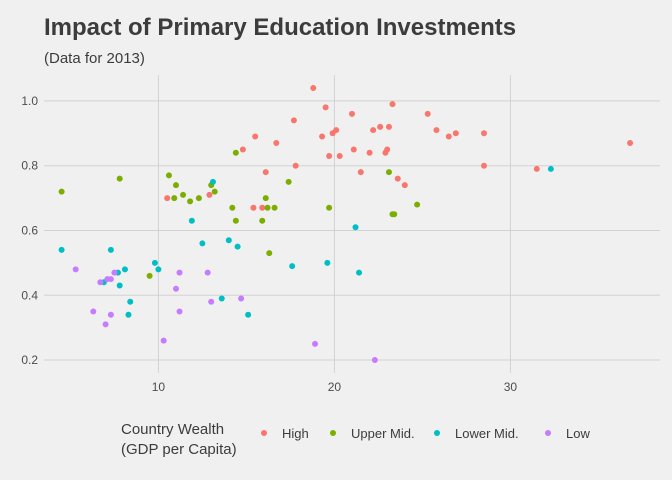 The height and width of the screenshot is (480, 672). Describe the element at coordinates (383, 433) in the screenshot. I see `legend-label: Upper Mid.` at that location.